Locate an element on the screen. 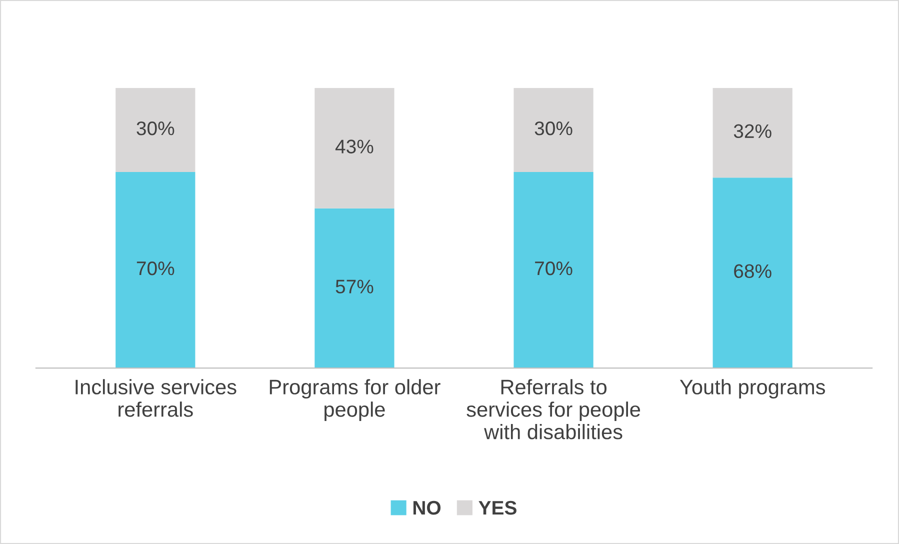  x-tick-label: Programs for older people is located at coordinates (355, 400).